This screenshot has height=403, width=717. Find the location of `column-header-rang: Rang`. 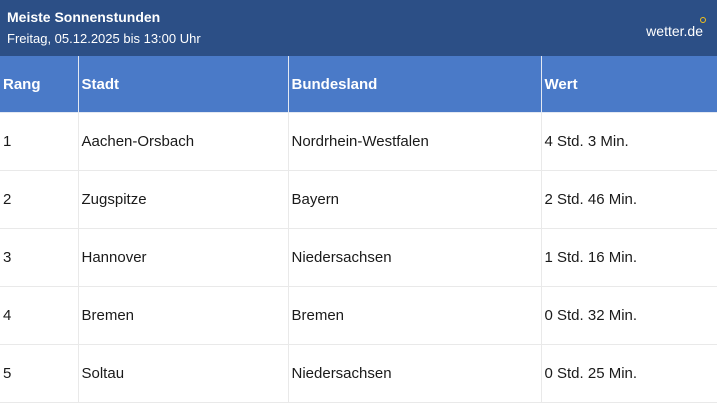

column-header-rang: Rang is located at coordinates (39, 84).